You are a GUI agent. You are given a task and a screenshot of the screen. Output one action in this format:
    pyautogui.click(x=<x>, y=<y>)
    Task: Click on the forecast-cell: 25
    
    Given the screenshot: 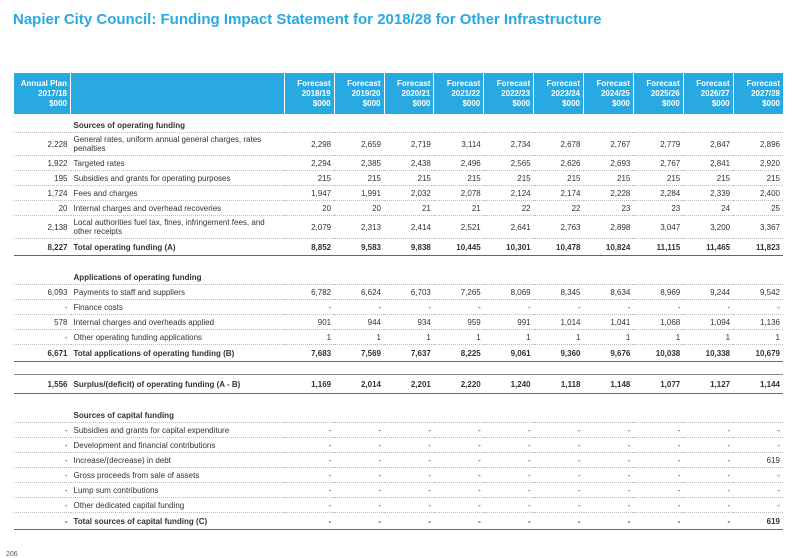 What is the action you would take?
    pyautogui.click(x=758, y=208)
    